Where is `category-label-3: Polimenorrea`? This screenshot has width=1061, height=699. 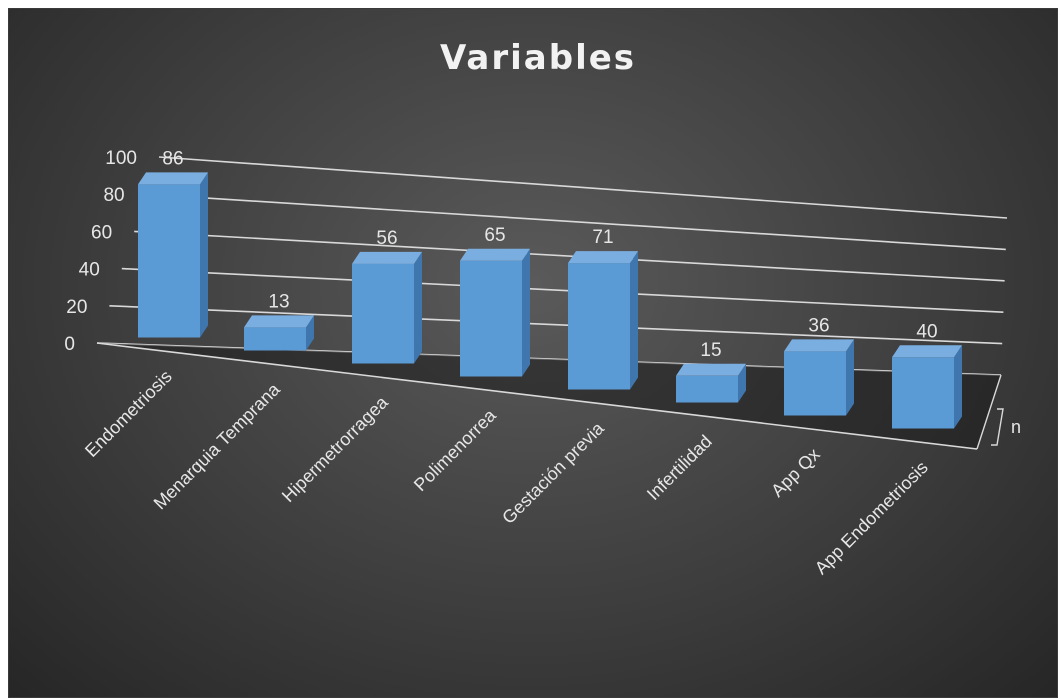
category-label-3: Polimenorrea is located at coordinates (455, 449).